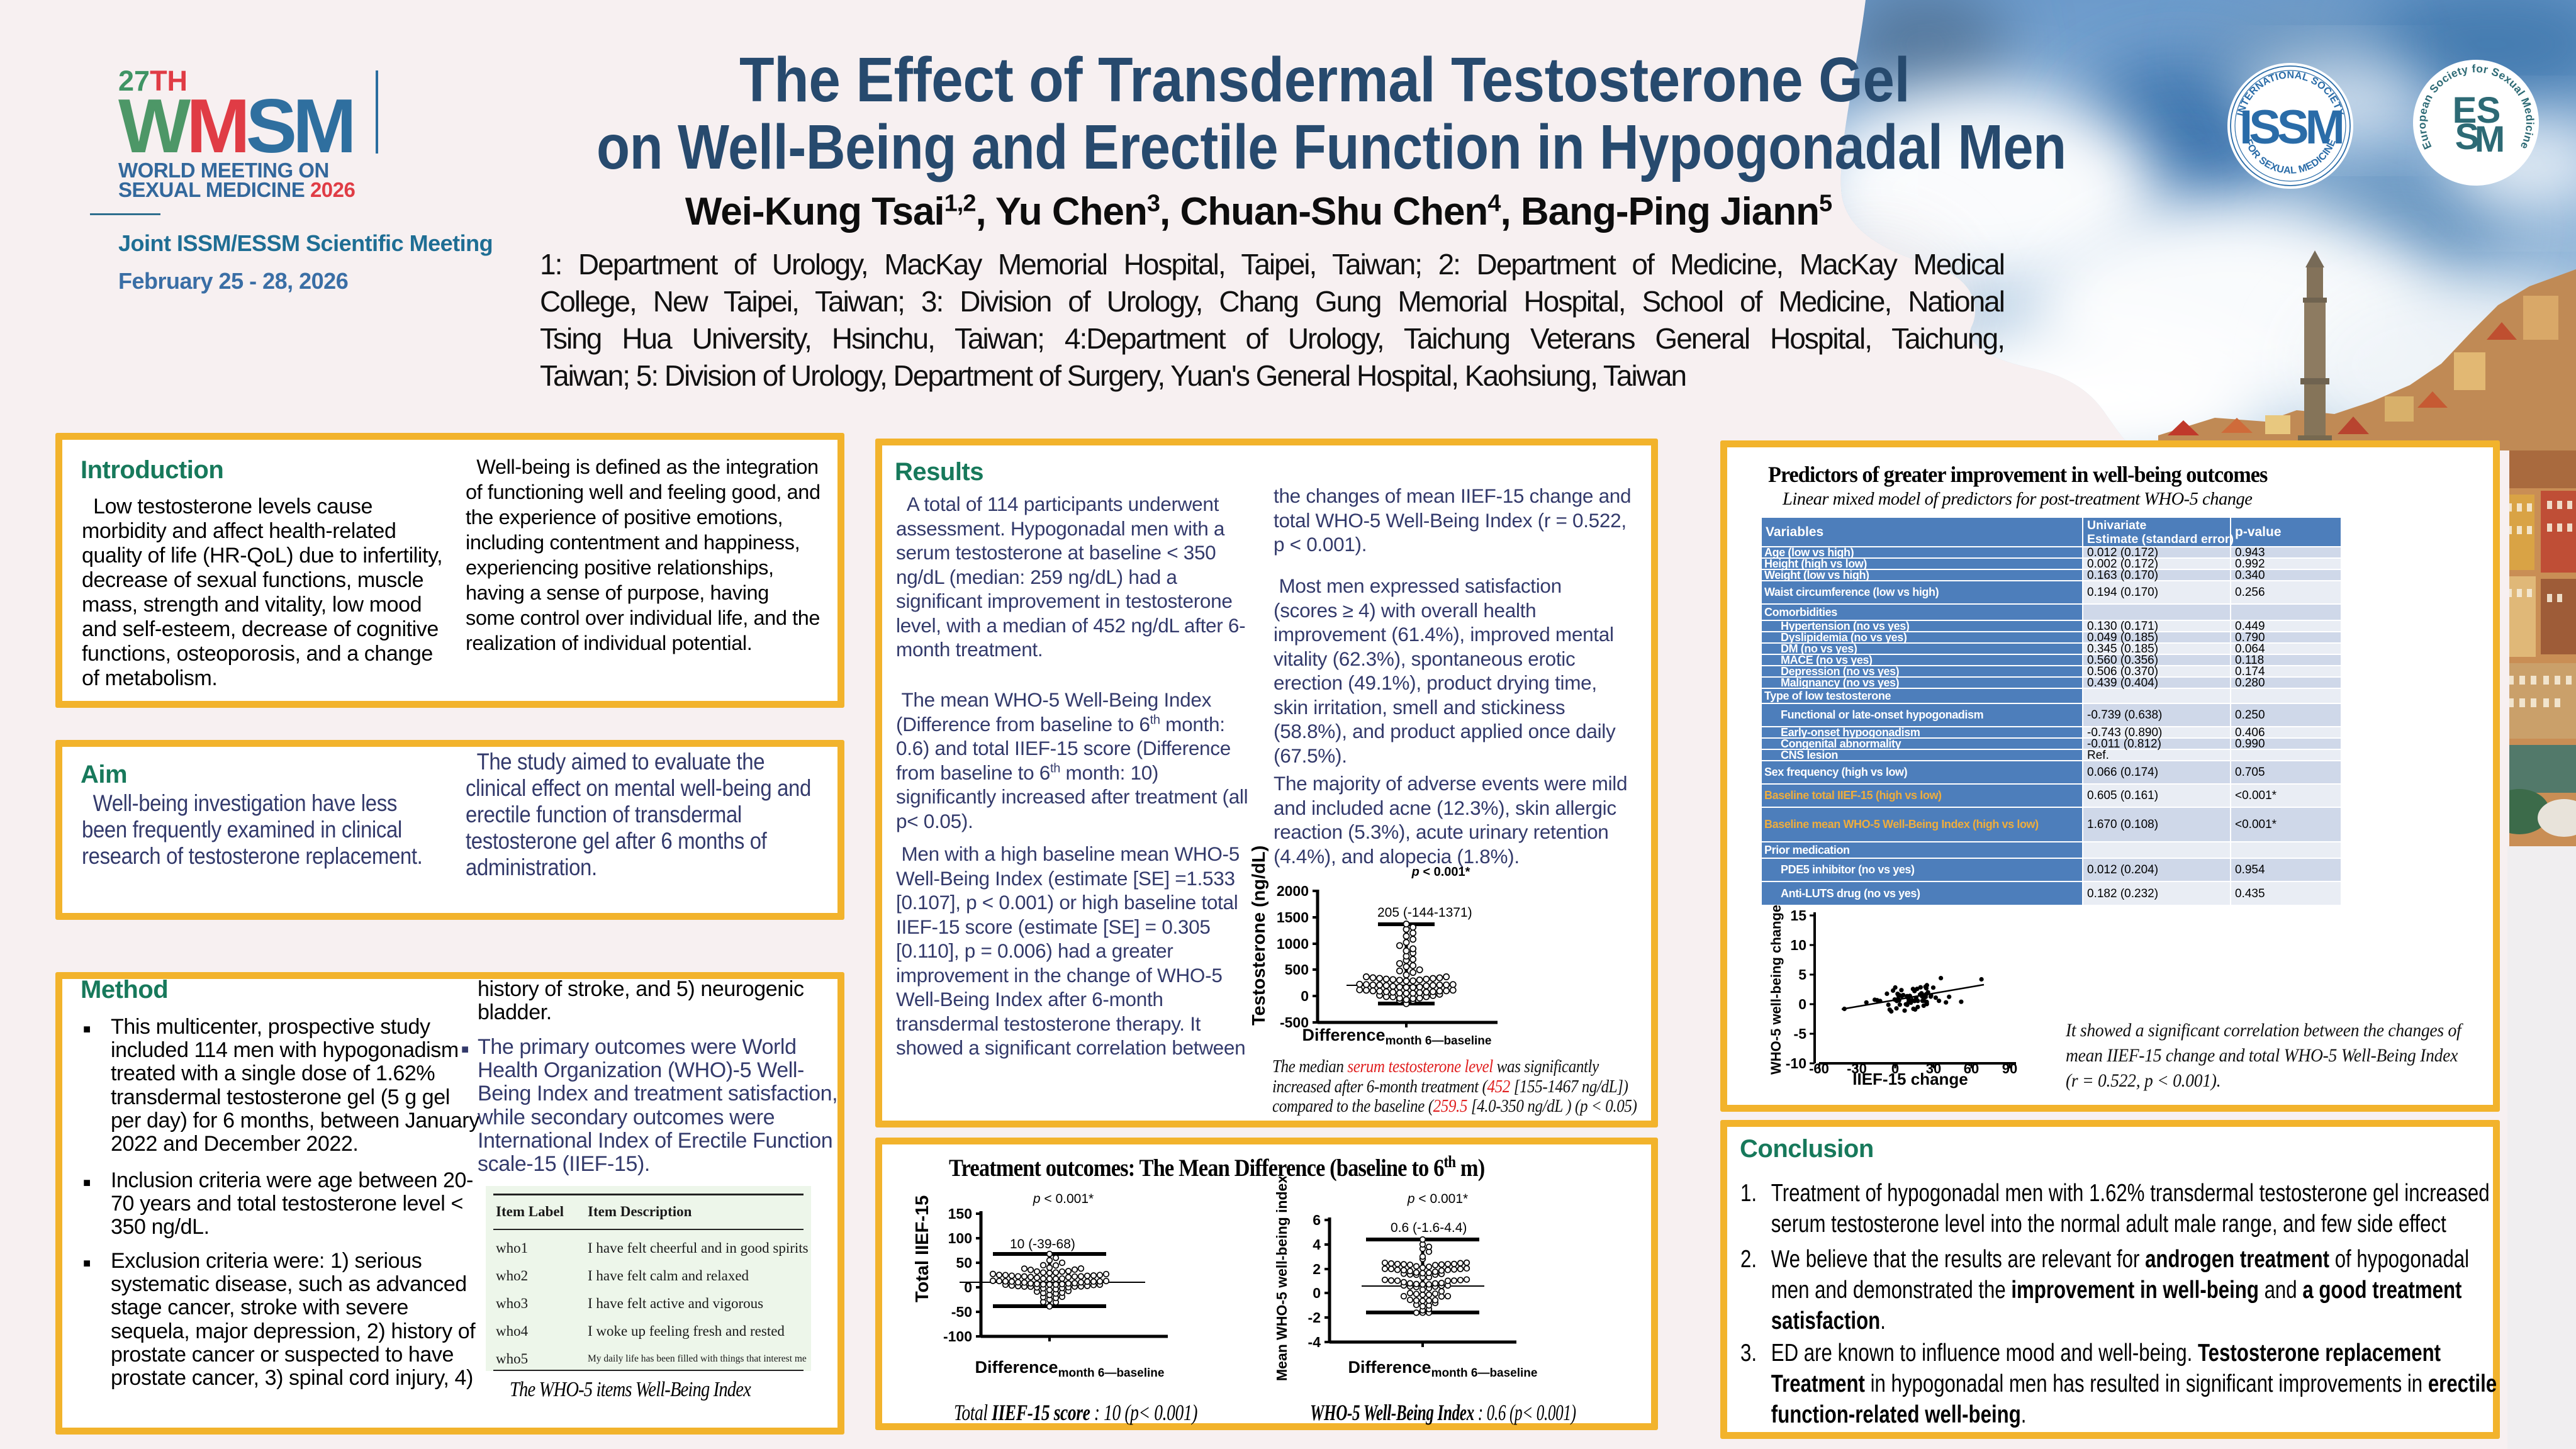 The height and width of the screenshot is (1449, 2576). Describe the element at coordinates (2490, 139) in the screenshot. I see `svg-text: M` at that location.